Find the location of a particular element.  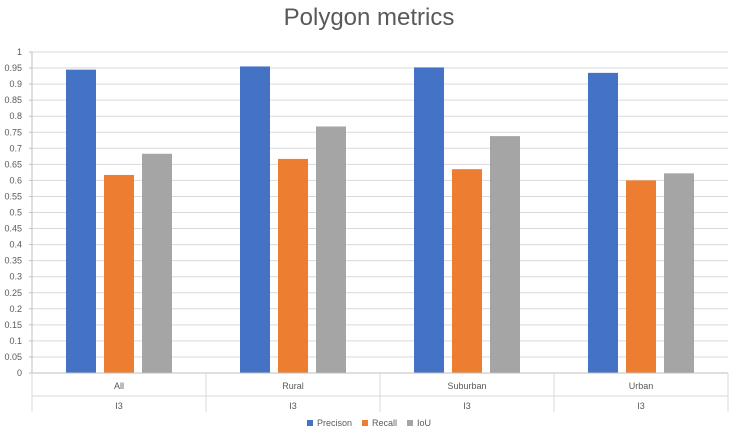

y-tick-label: 0.7 is located at coordinates (15, 148).